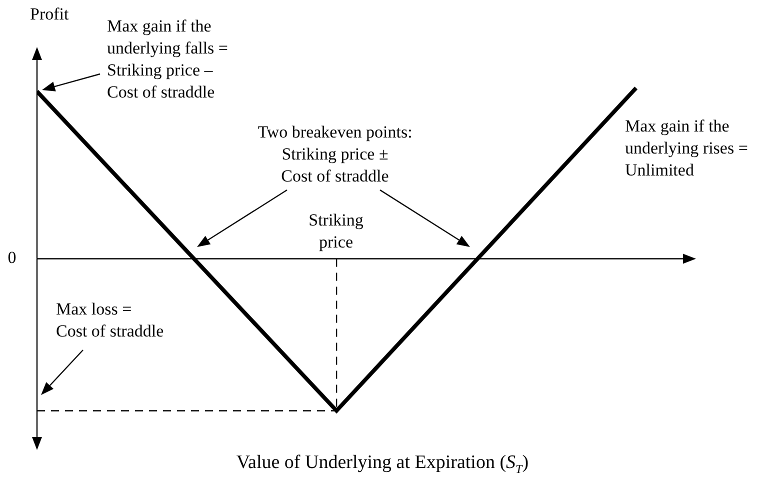 The image size is (765, 489). What do you see at coordinates (335, 154) in the screenshot?
I see `annotation: Two breakeven points: Striking price ± Cost of straddle` at bounding box center [335, 154].